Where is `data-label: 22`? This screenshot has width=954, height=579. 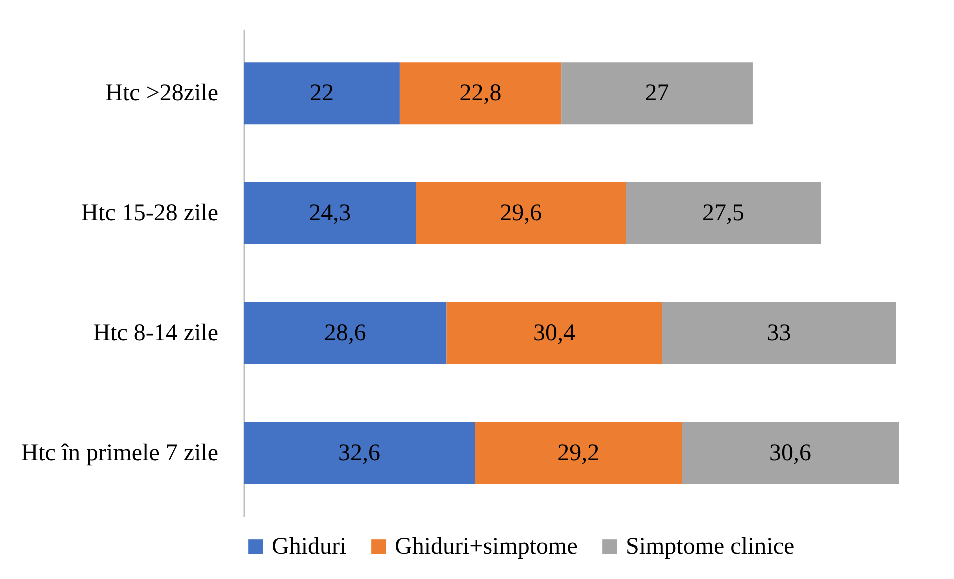
data-label: 22 is located at coordinates (322, 93).